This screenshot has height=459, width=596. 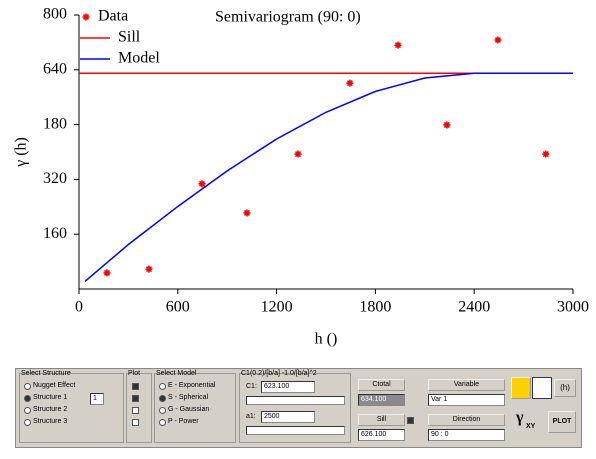 I want to click on chart-icon, so click(x=521, y=388).